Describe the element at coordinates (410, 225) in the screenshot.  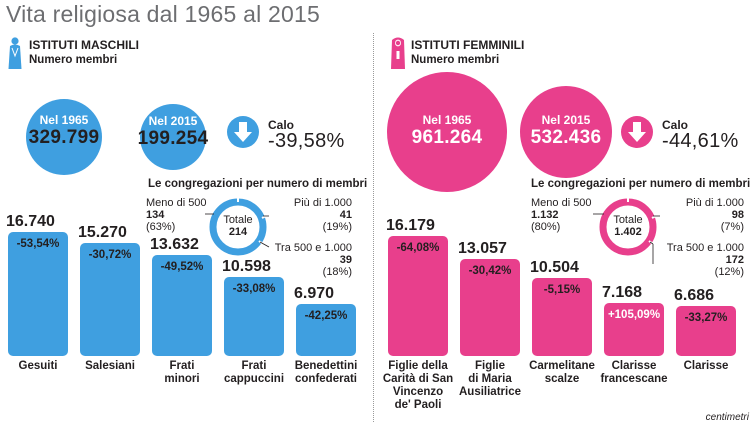
I see `female-bar-value-1: 16.179` at that location.